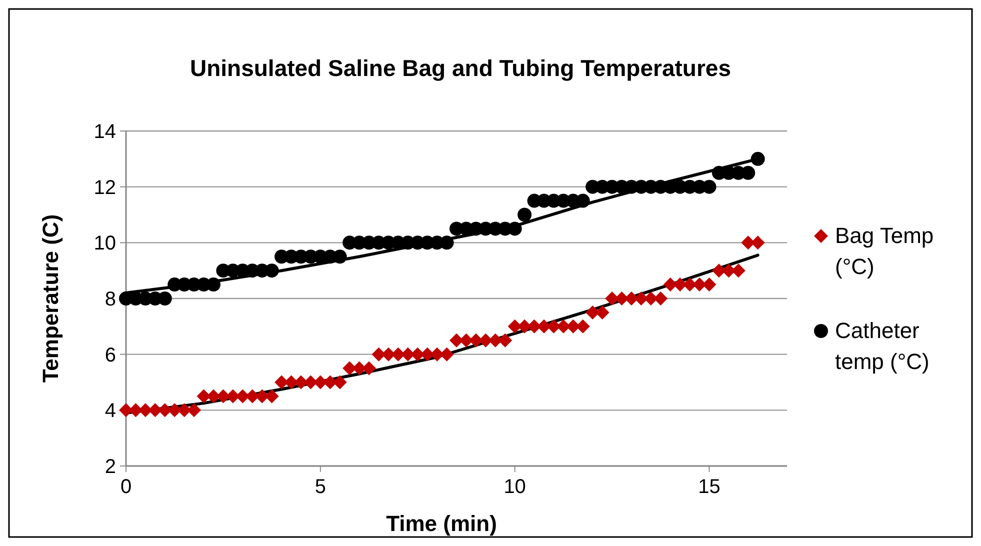 Image resolution: width=981 pixels, height=546 pixels. Describe the element at coordinates (320, 487) in the screenshot. I see `x-tick-label: 5` at that location.